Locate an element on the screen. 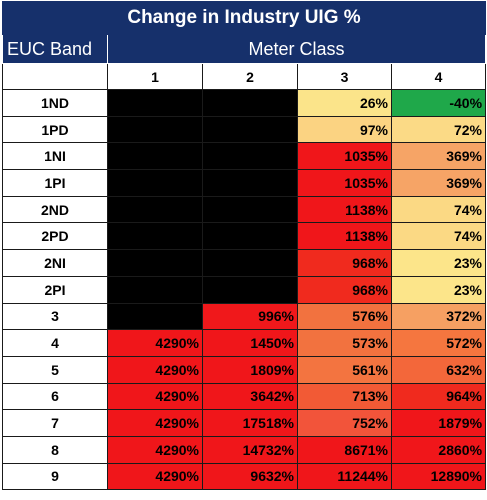  row-label: 1ND is located at coordinates (55, 103).